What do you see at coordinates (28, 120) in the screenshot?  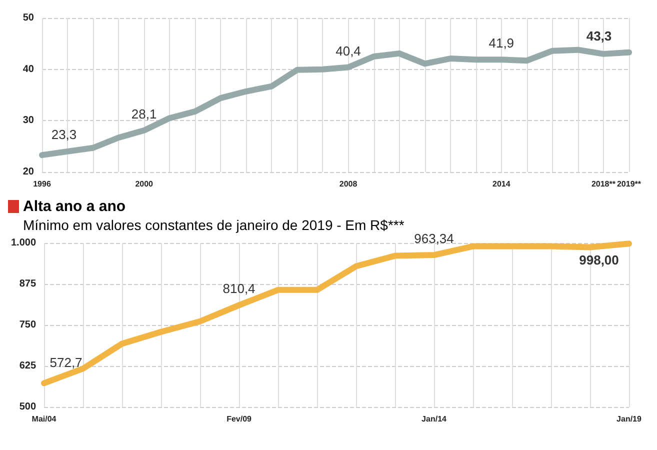 I see `y-tick-label: 30` at bounding box center [28, 120].